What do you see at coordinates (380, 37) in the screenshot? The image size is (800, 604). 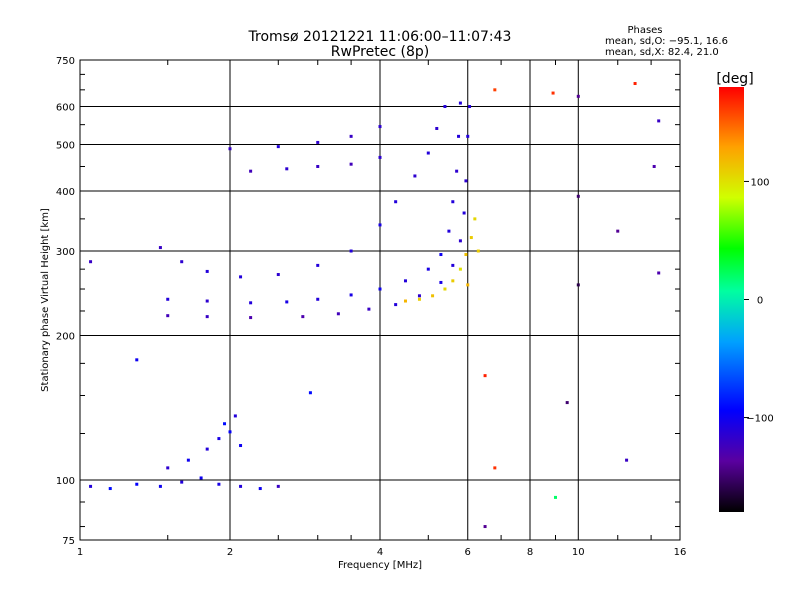 I see `chart-title: Tromsø 20121221 11:06:00–11:07:43` at bounding box center [380, 37].